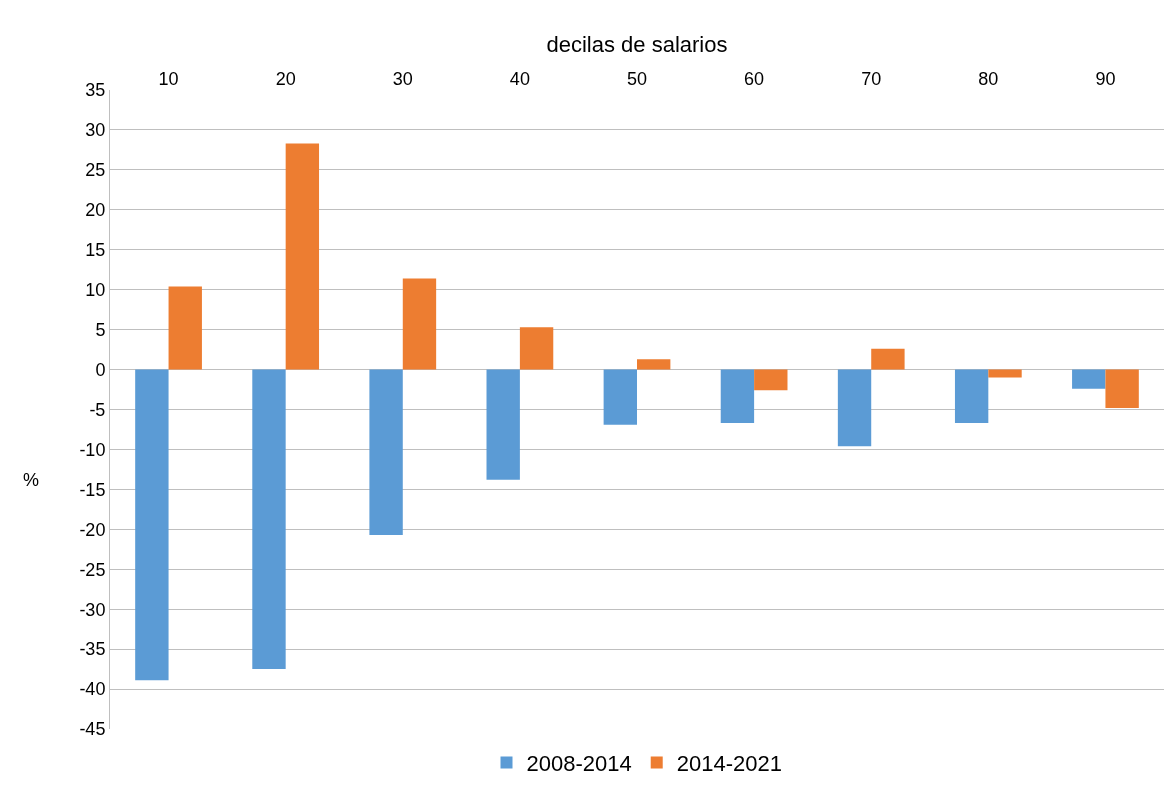  Describe the element at coordinates (168, 79) in the screenshot. I see `x-tick-label: 10` at that location.